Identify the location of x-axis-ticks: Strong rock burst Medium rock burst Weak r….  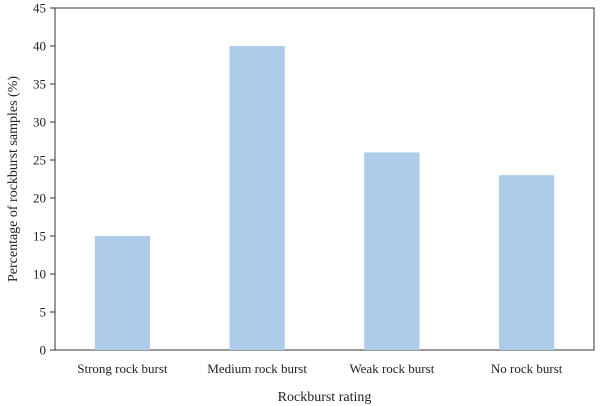
(320, 368).